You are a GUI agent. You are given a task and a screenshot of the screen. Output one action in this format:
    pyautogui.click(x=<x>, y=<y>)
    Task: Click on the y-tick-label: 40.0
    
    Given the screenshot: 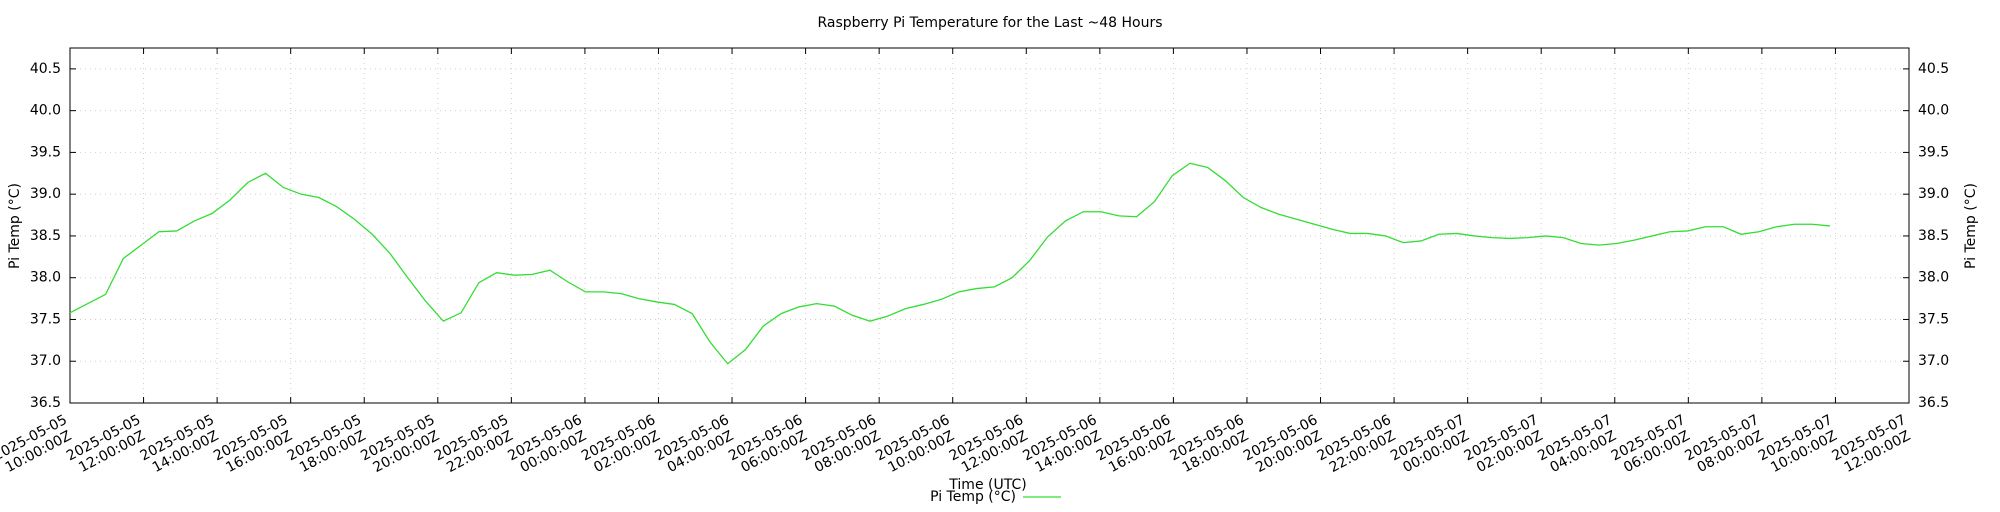 What is the action you would take?
    pyautogui.click(x=45, y=111)
    